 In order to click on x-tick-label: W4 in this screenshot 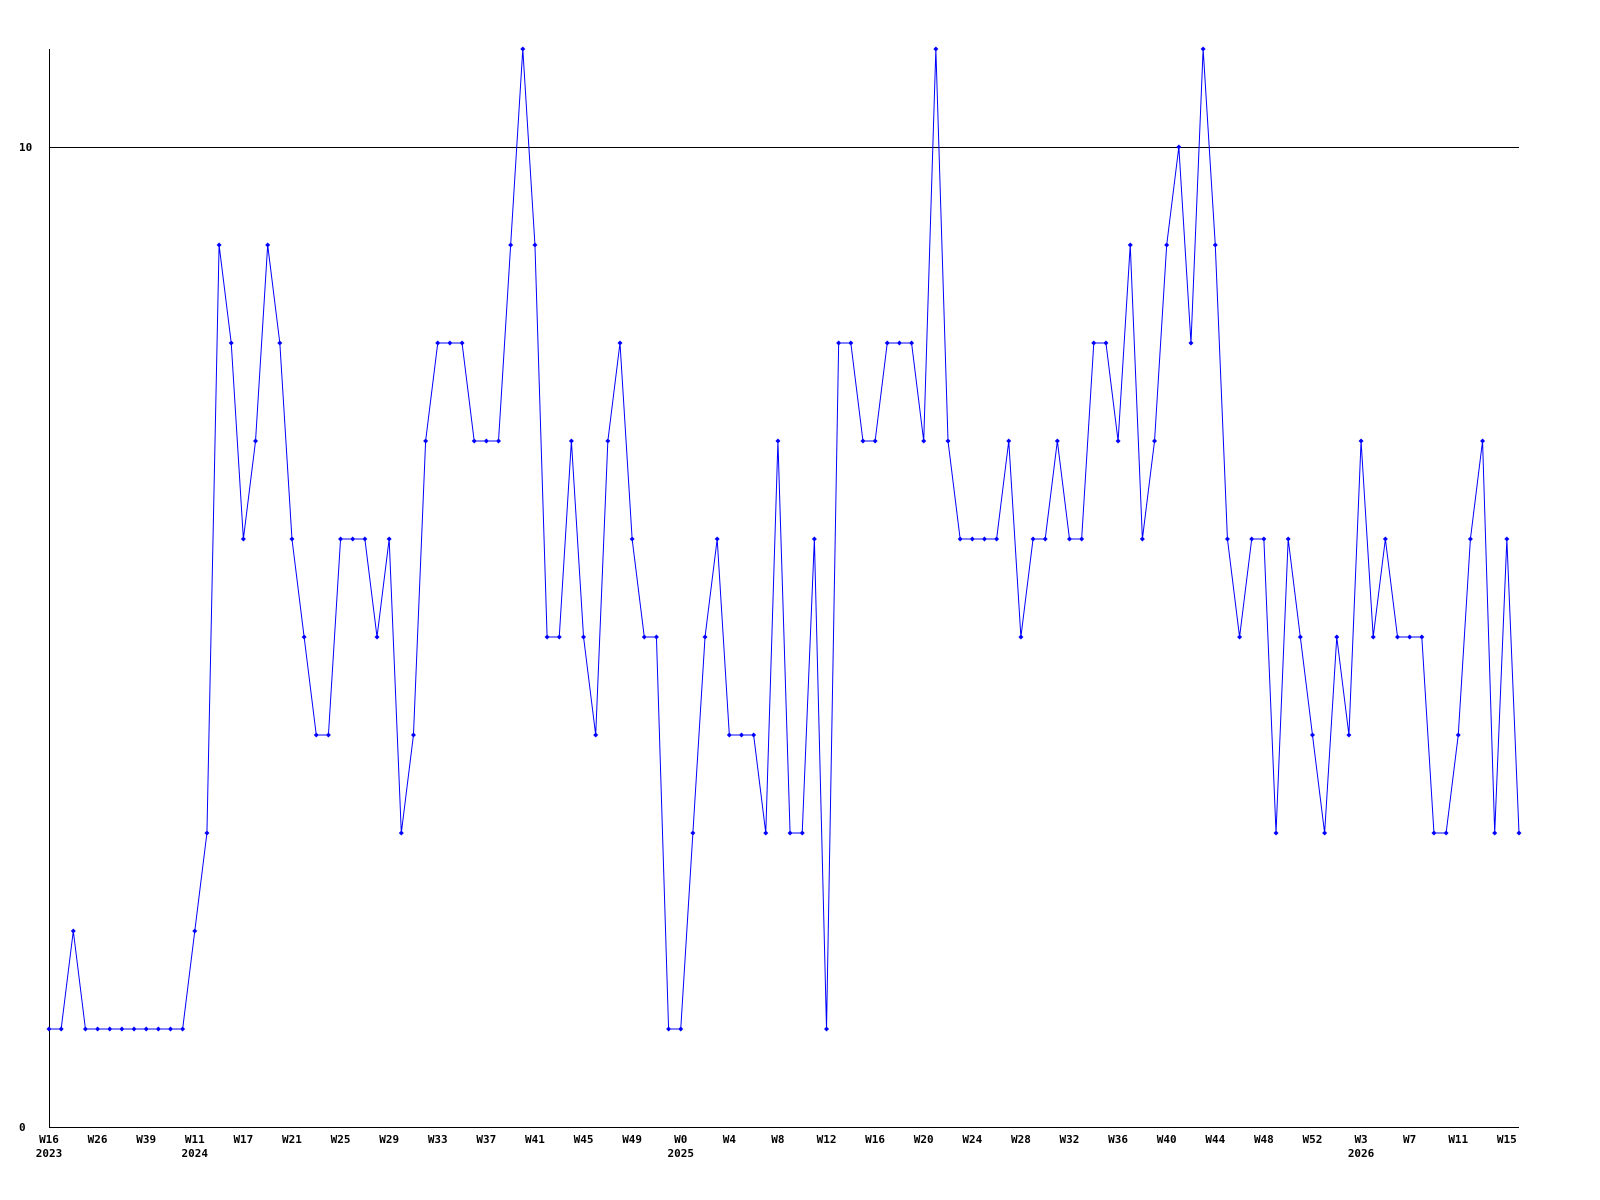, I will do `click(730, 1139)`.